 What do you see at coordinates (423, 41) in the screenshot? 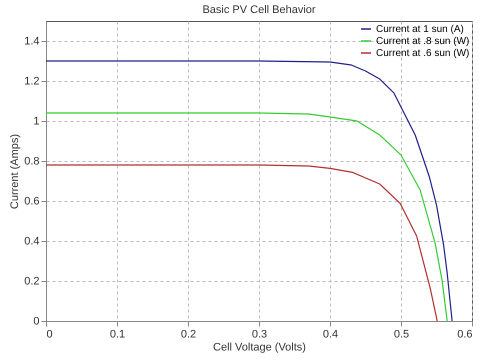
I see `legend-label: Current at .8 sun (W)` at bounding box center [423, 41].